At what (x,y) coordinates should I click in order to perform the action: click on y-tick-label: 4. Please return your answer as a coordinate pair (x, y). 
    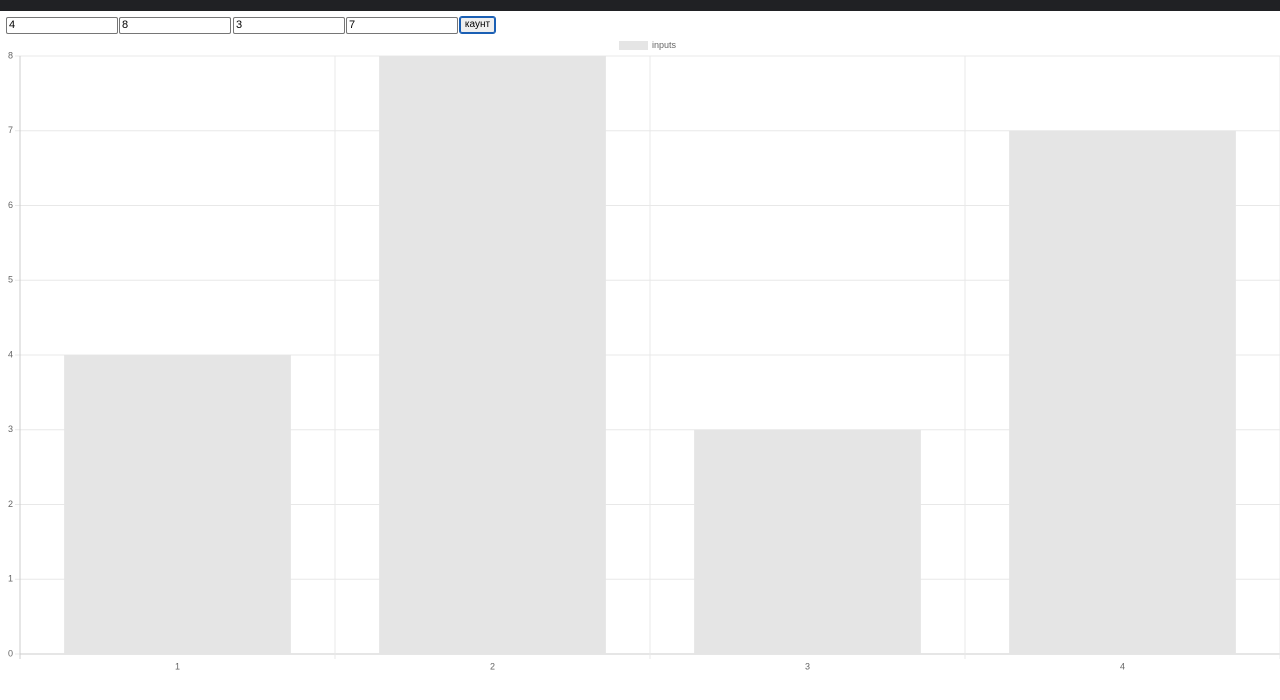
    Looking at the image, I should click on (10, 354).